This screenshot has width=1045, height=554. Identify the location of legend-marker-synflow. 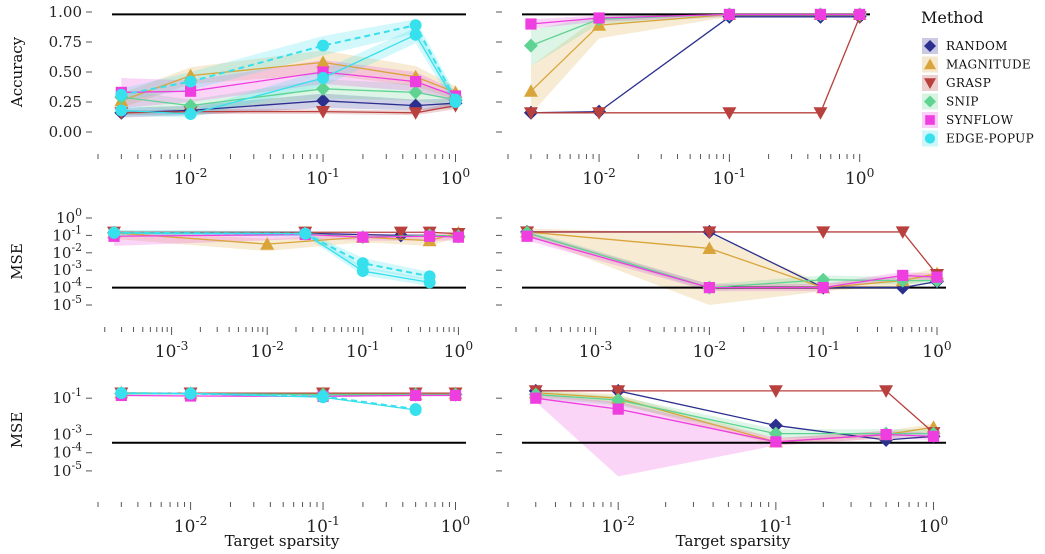
(930, 120).